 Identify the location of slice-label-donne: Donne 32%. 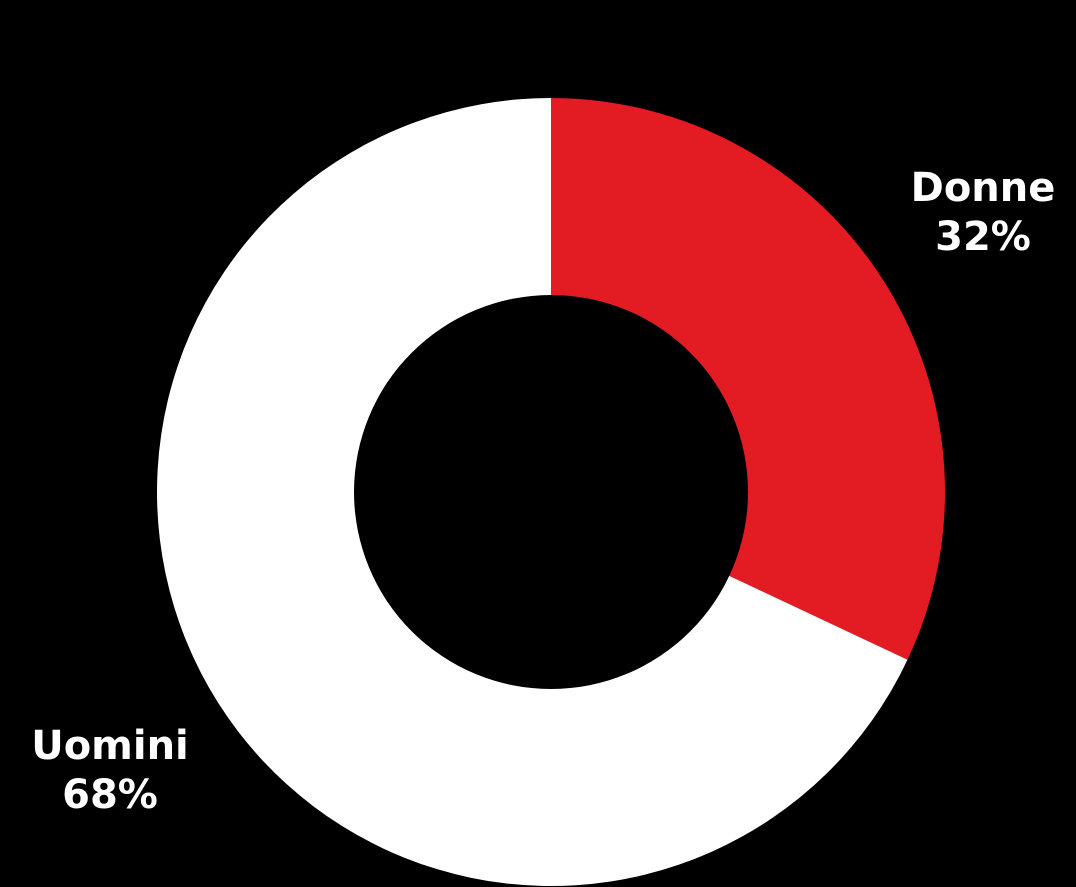
(983, 213).